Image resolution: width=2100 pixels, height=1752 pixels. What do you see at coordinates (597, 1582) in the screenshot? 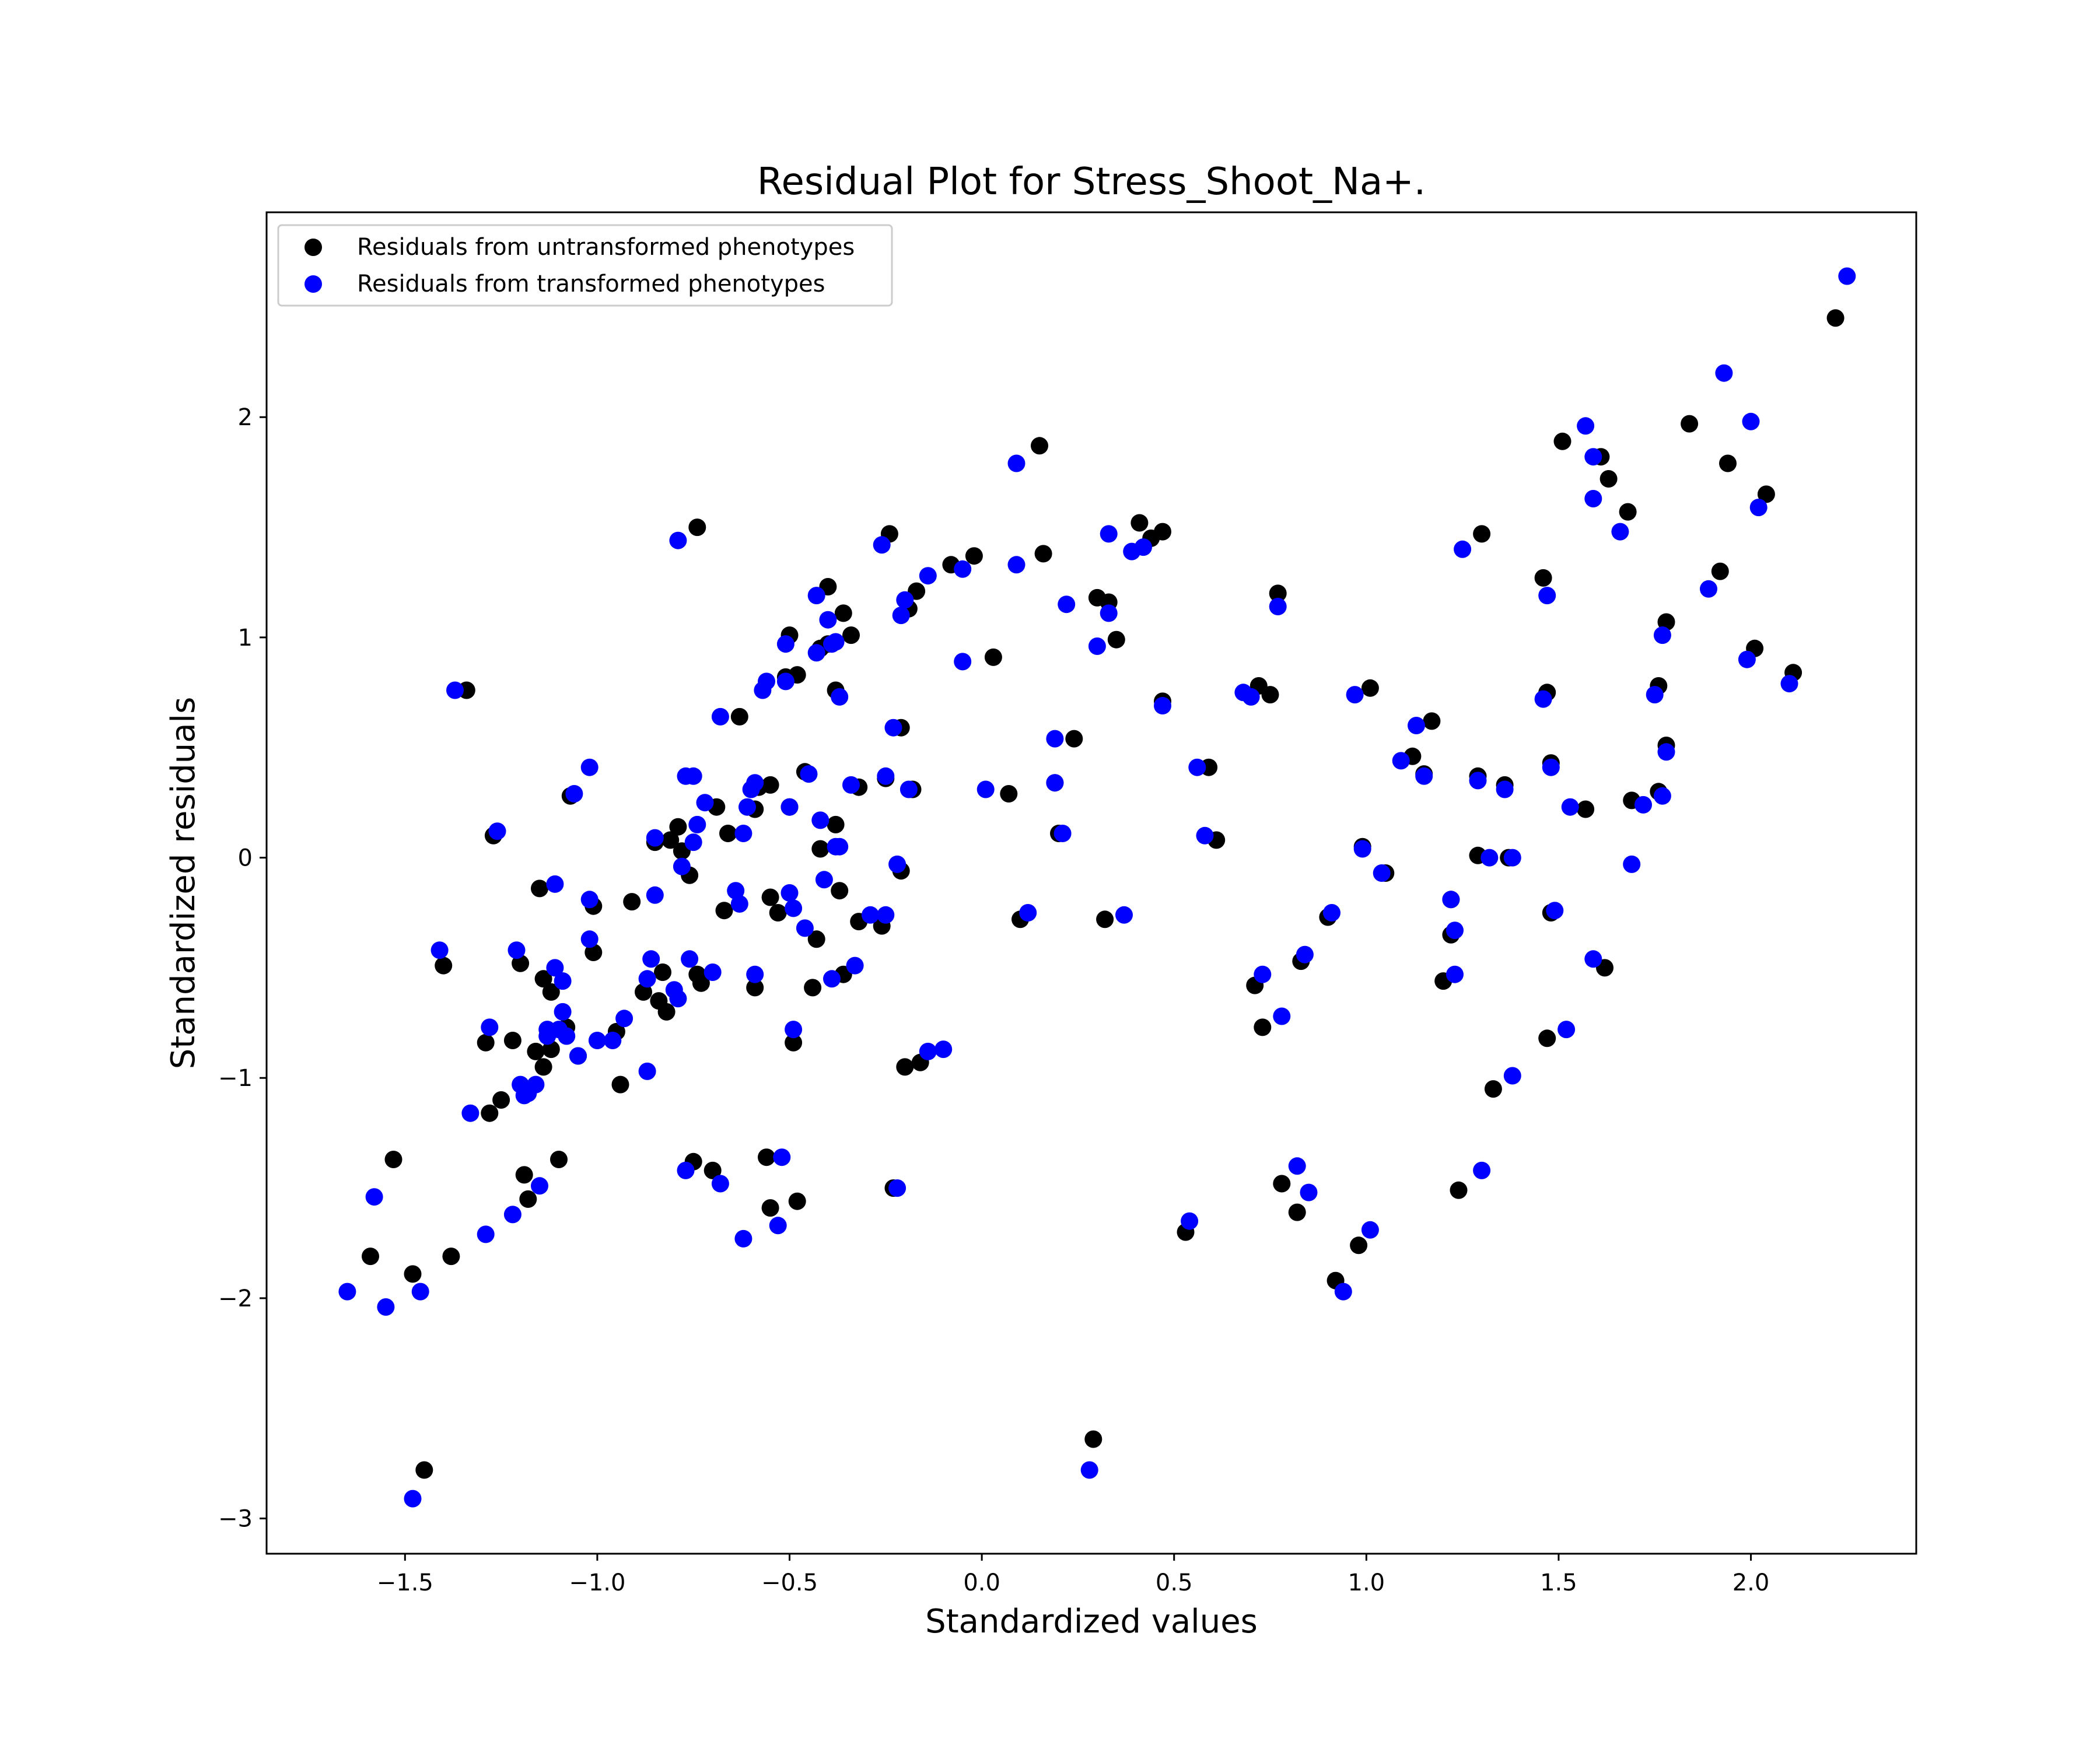
I see `x-tick-label-1: −1.0` at bounding box center [597, 1582].